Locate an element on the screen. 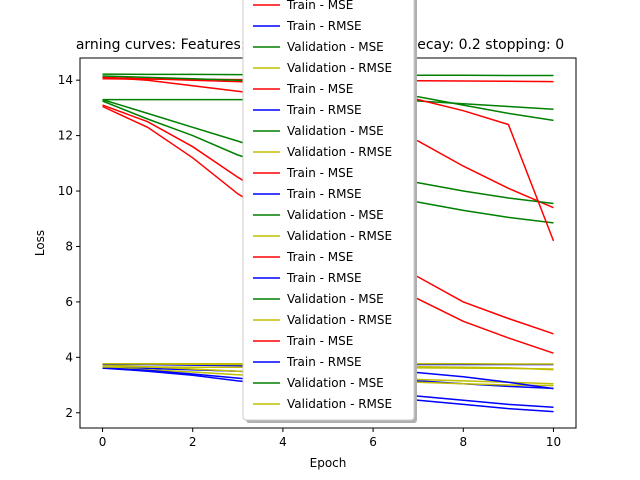 The image size is (640, 480). y-axis-label: Loss is located at coordinates (40, 243).